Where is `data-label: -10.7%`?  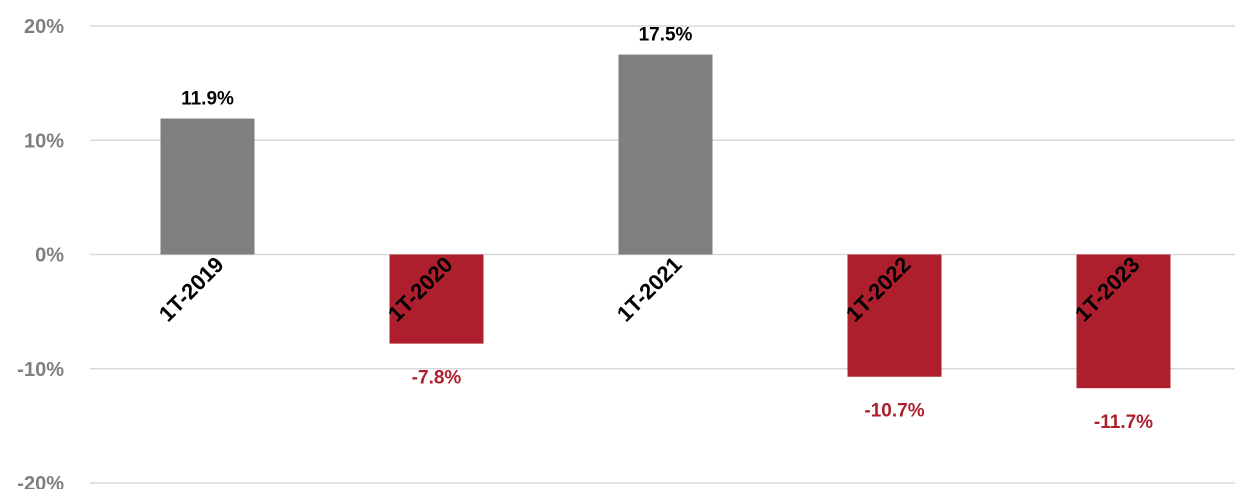
data-label: -10.7% is located at coordinates (894, 411).